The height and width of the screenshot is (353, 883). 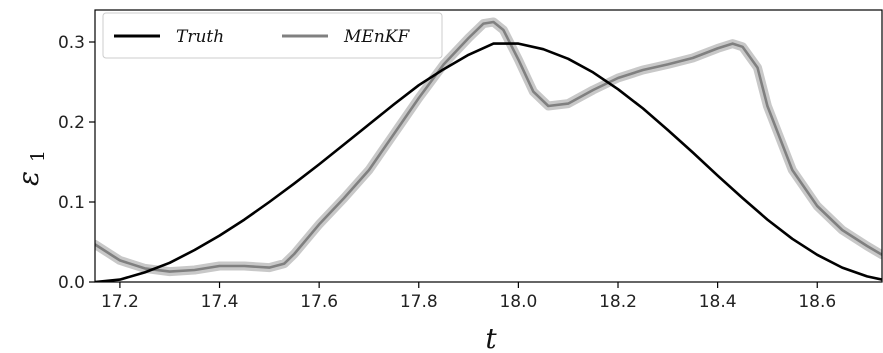 What do you see at coordinates (817, 302) in the screenshot?
I see `x-tick-label: 18.6` at bounding box center [817, 302].